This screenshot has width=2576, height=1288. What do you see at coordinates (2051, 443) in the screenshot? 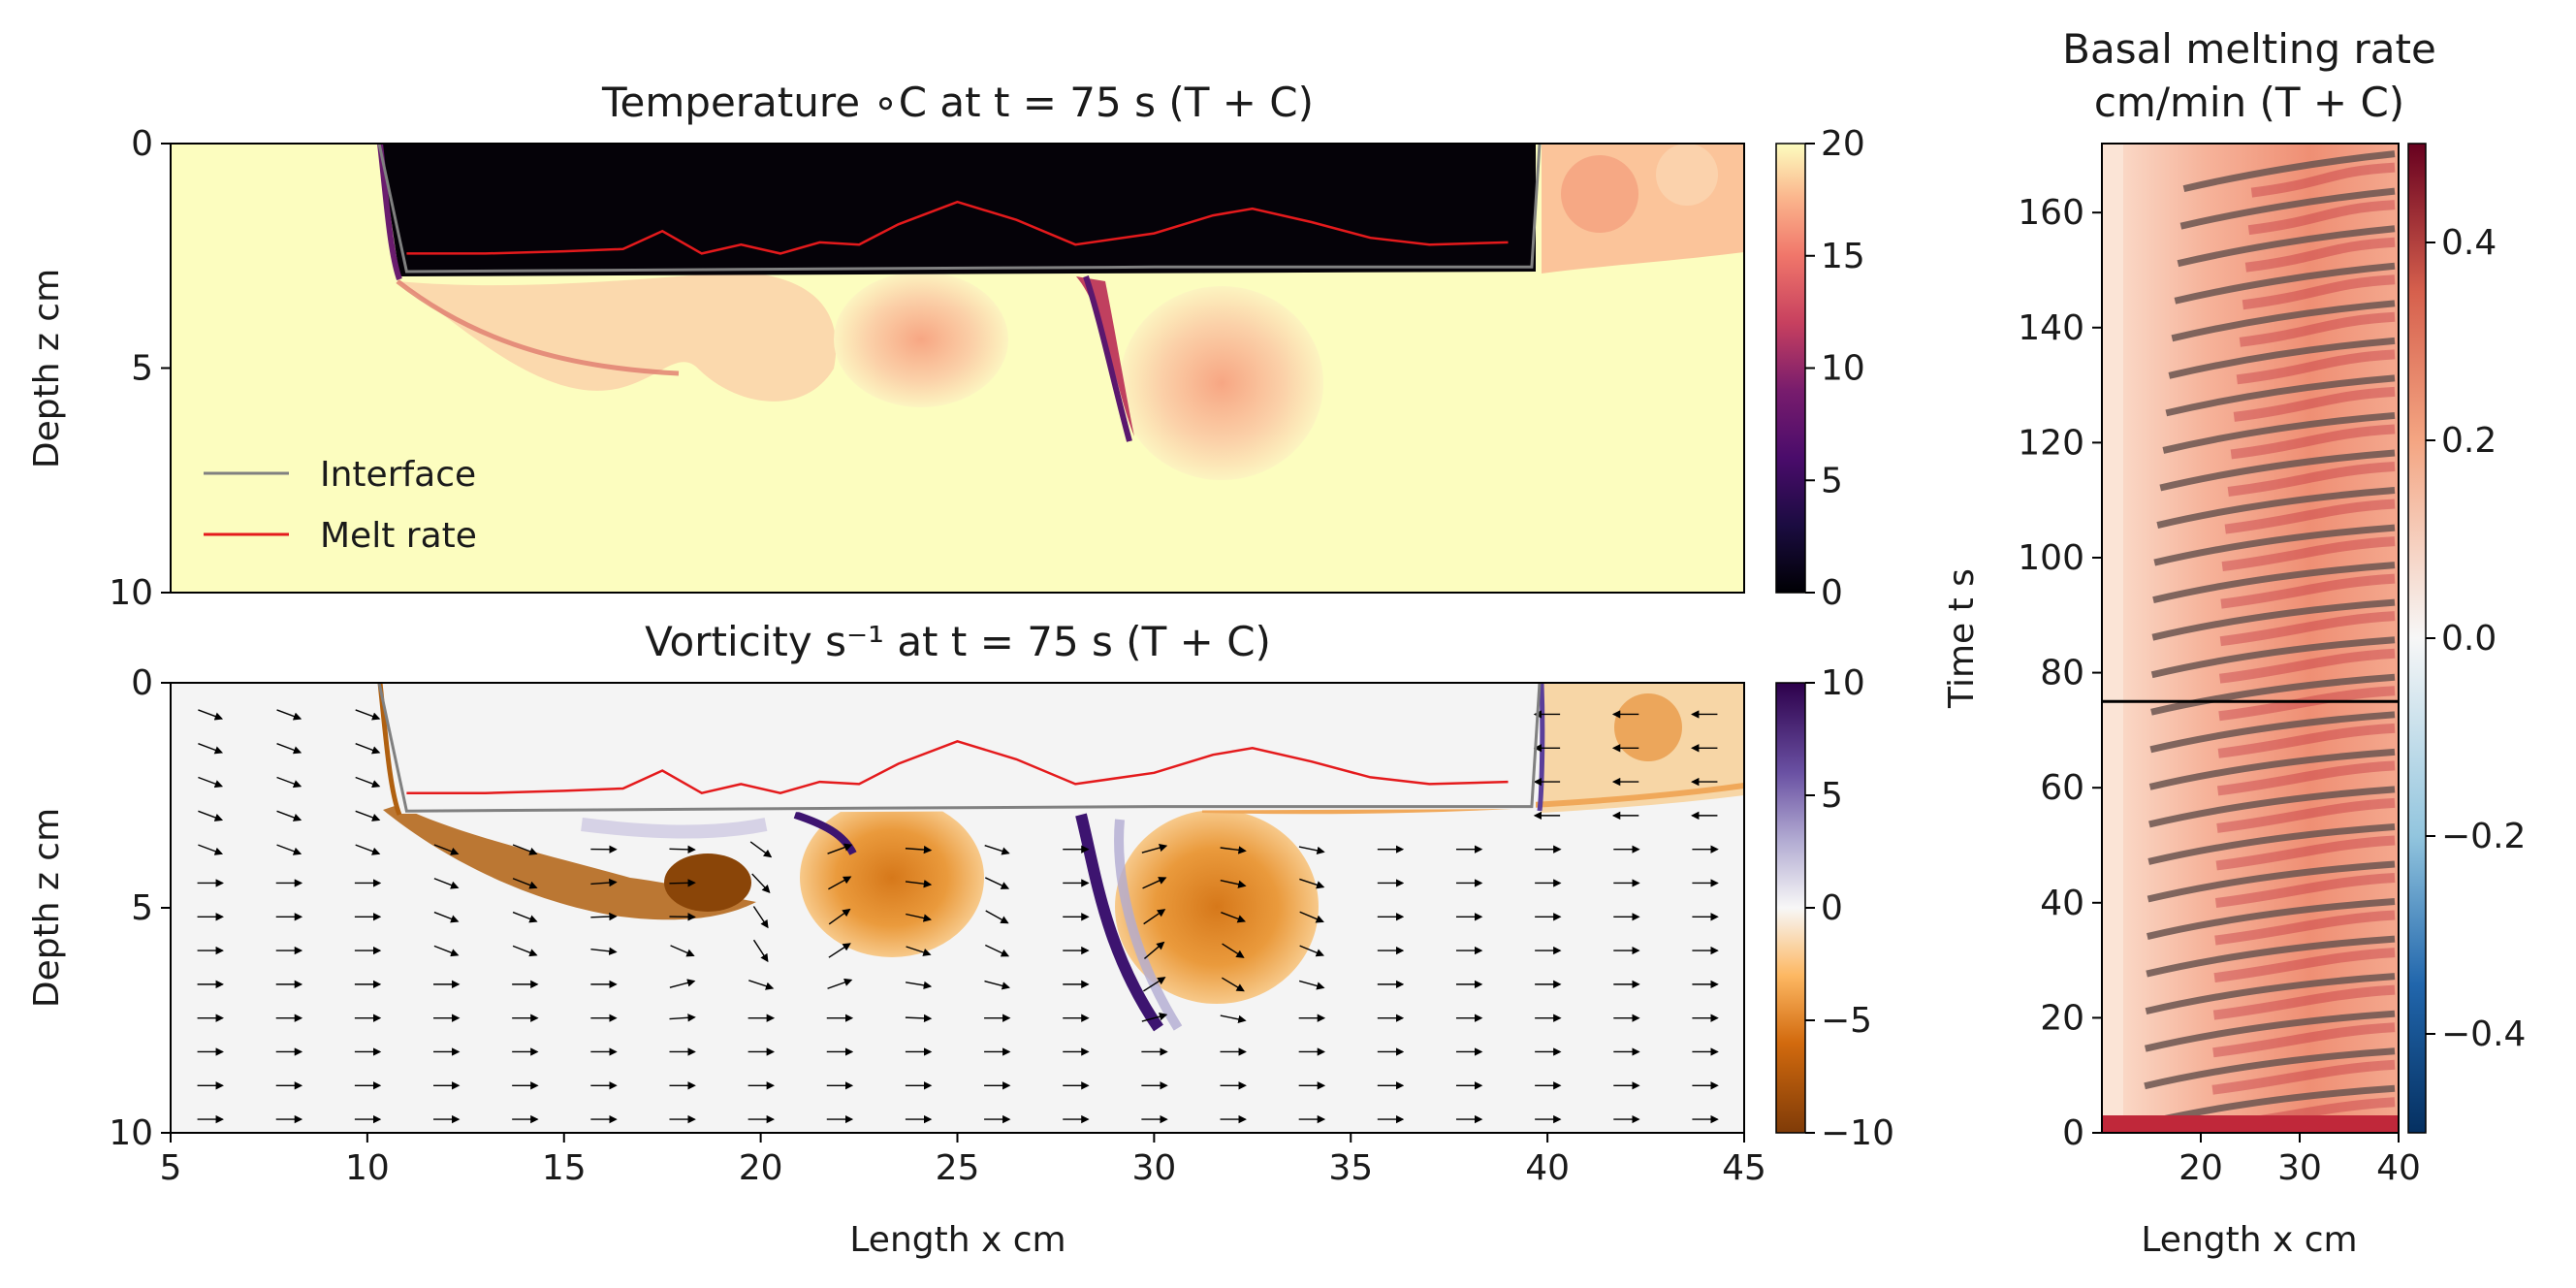
I see `y-tick-label: 120` at bounding box center [2051, 443].